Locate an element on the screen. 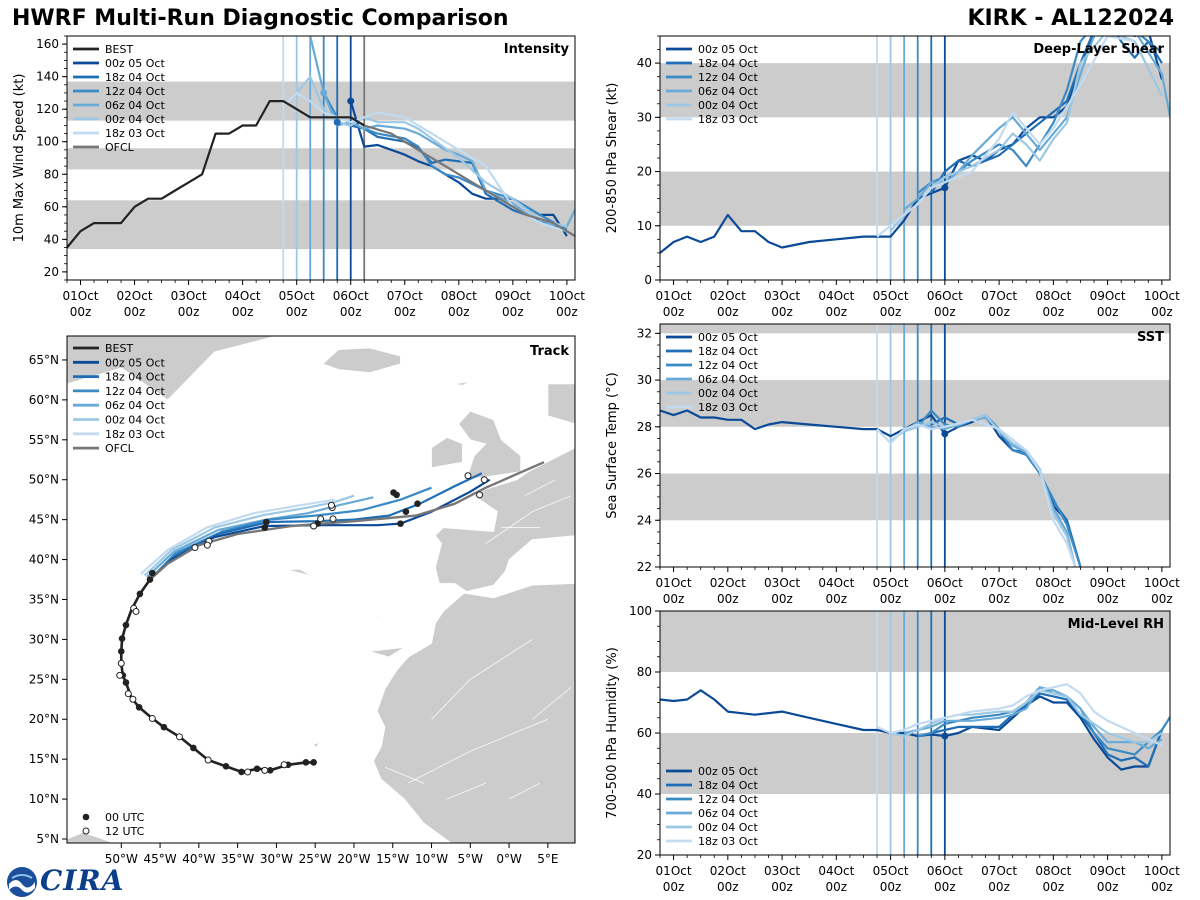 This screenshot has height=900, width=1200. sst-legend-label-00z-04-oct: 00z 04 Oct is located at coordinates (728, 393).